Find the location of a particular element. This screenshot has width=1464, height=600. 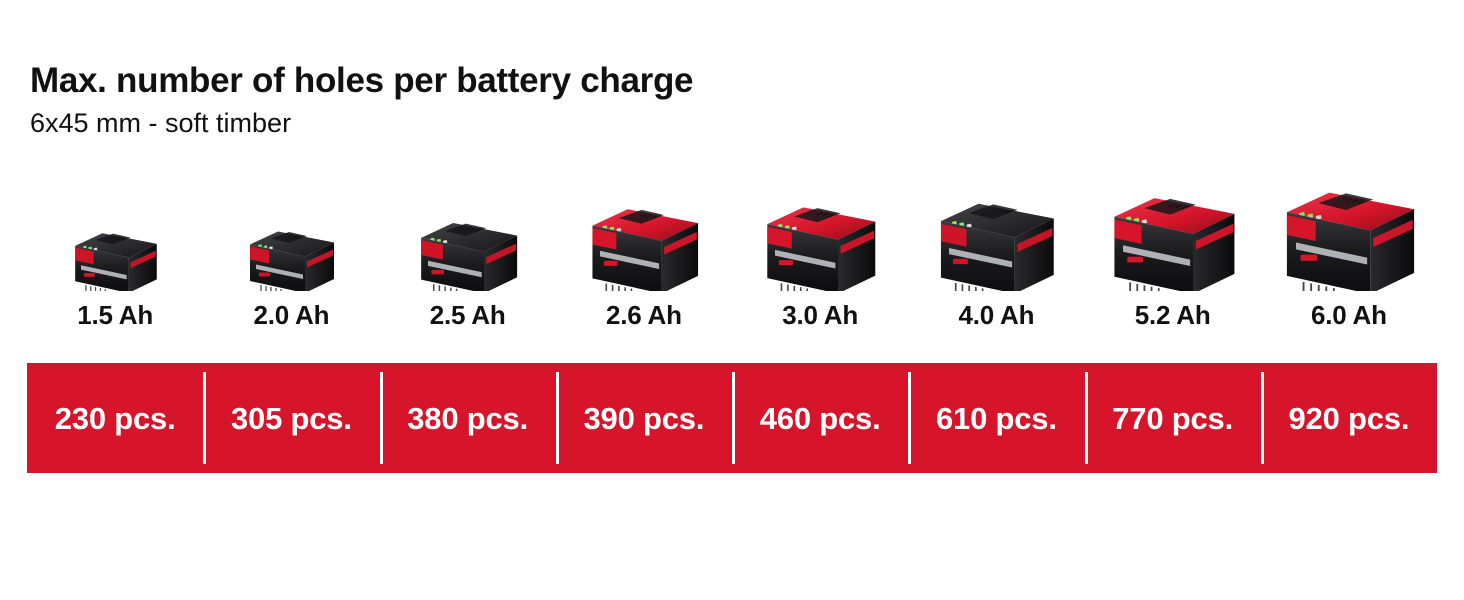

battery-cell: 2.6 Ah is located at coordinates (644, 253).